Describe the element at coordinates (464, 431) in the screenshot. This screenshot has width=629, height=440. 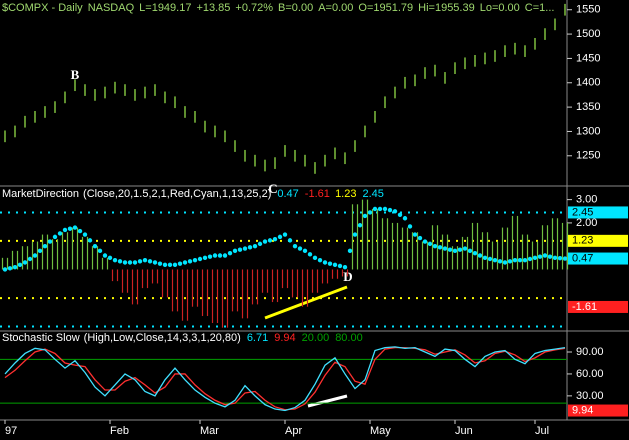
I see `x-tick-label: Jun` at that location.